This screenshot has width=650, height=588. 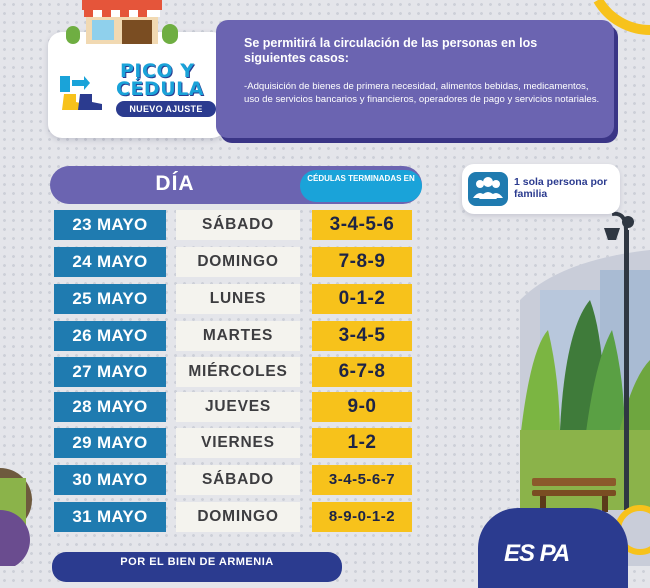 I want to click on row-day: MARTES, so click(x=238, y=336).